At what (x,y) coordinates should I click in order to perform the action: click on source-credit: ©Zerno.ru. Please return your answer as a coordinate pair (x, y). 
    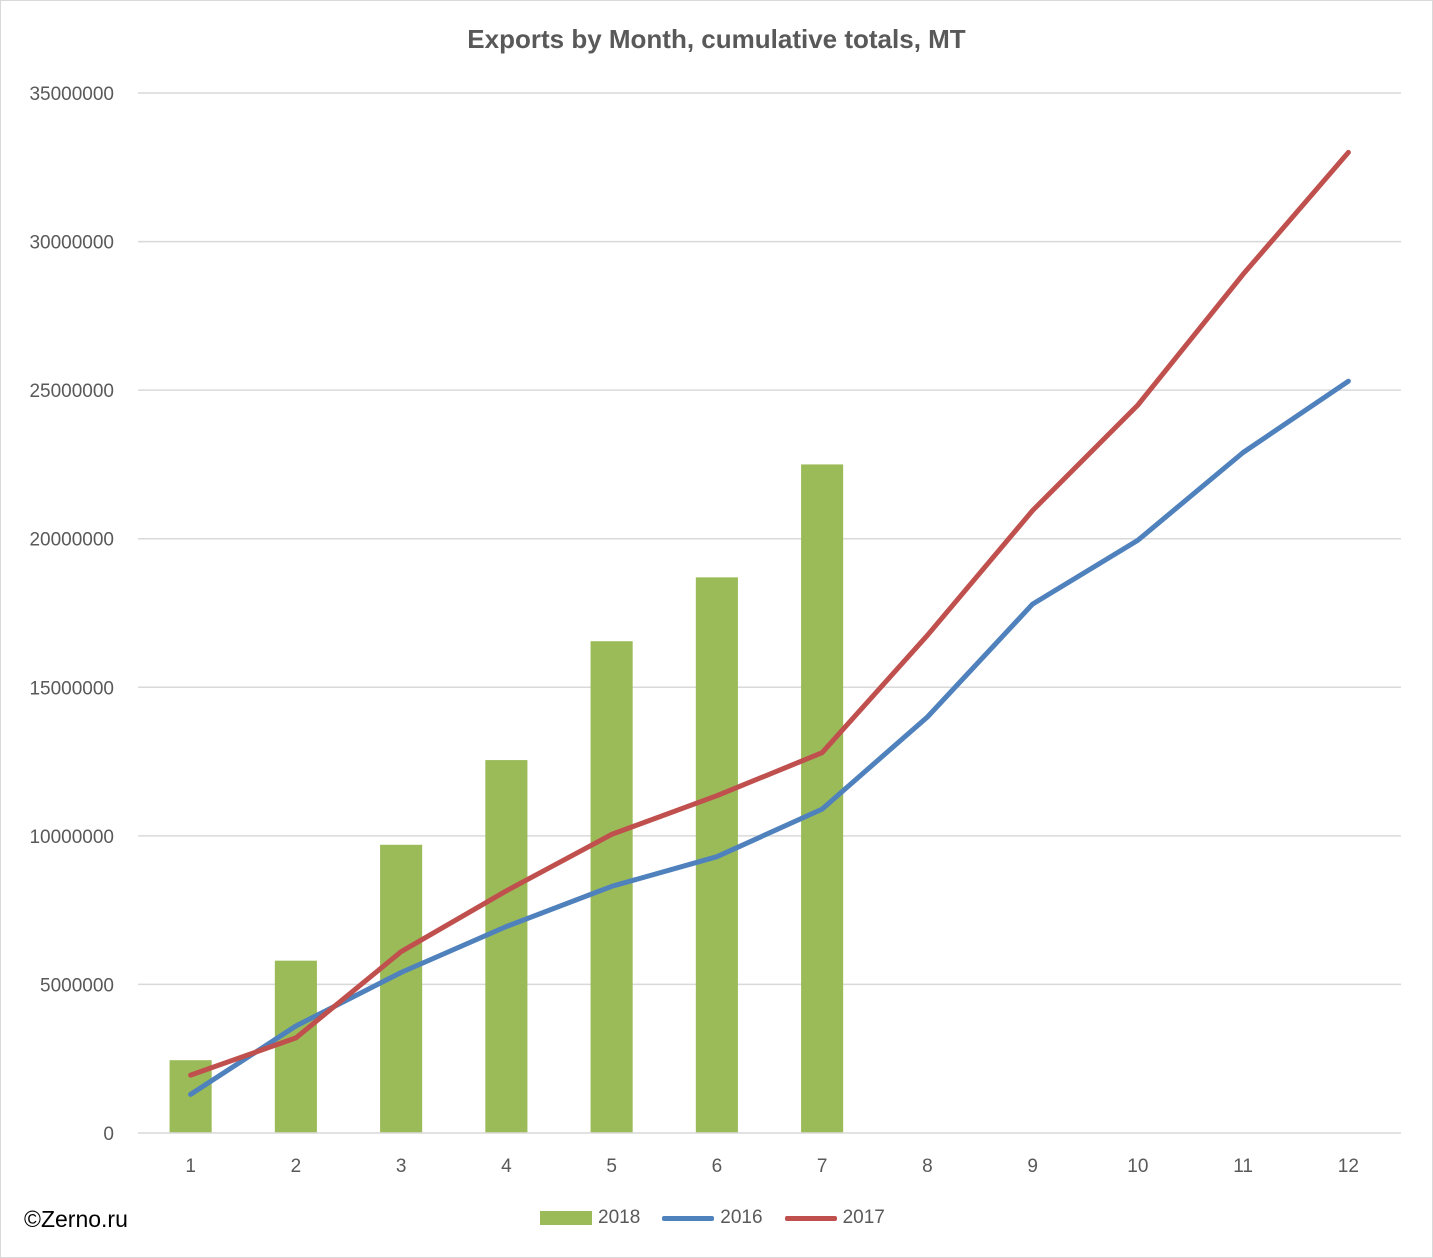
    Looking at the image, I should click on (76, 1219).